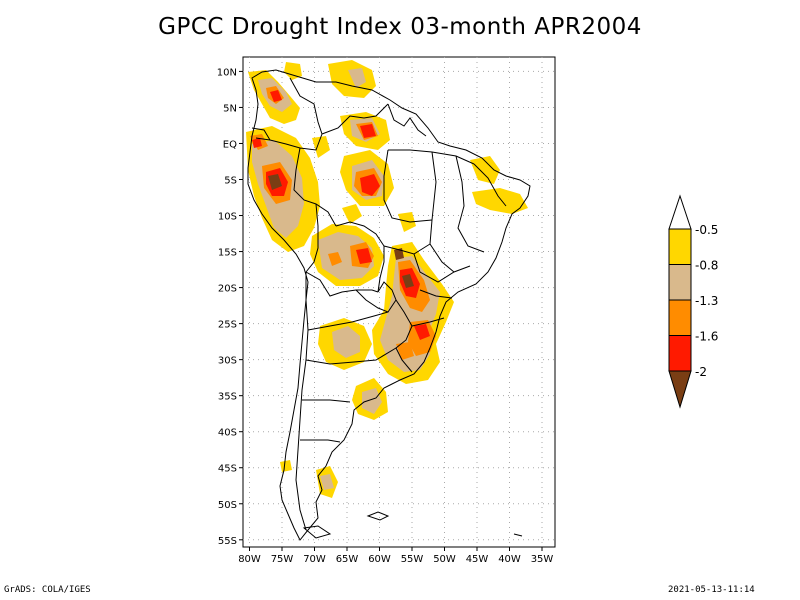 This screenshot has height=600, width=800. What do you see at coordinates (364, 256) in the screenshot?
I see `shade-red-bolivia` at bounding box center [364, 256].